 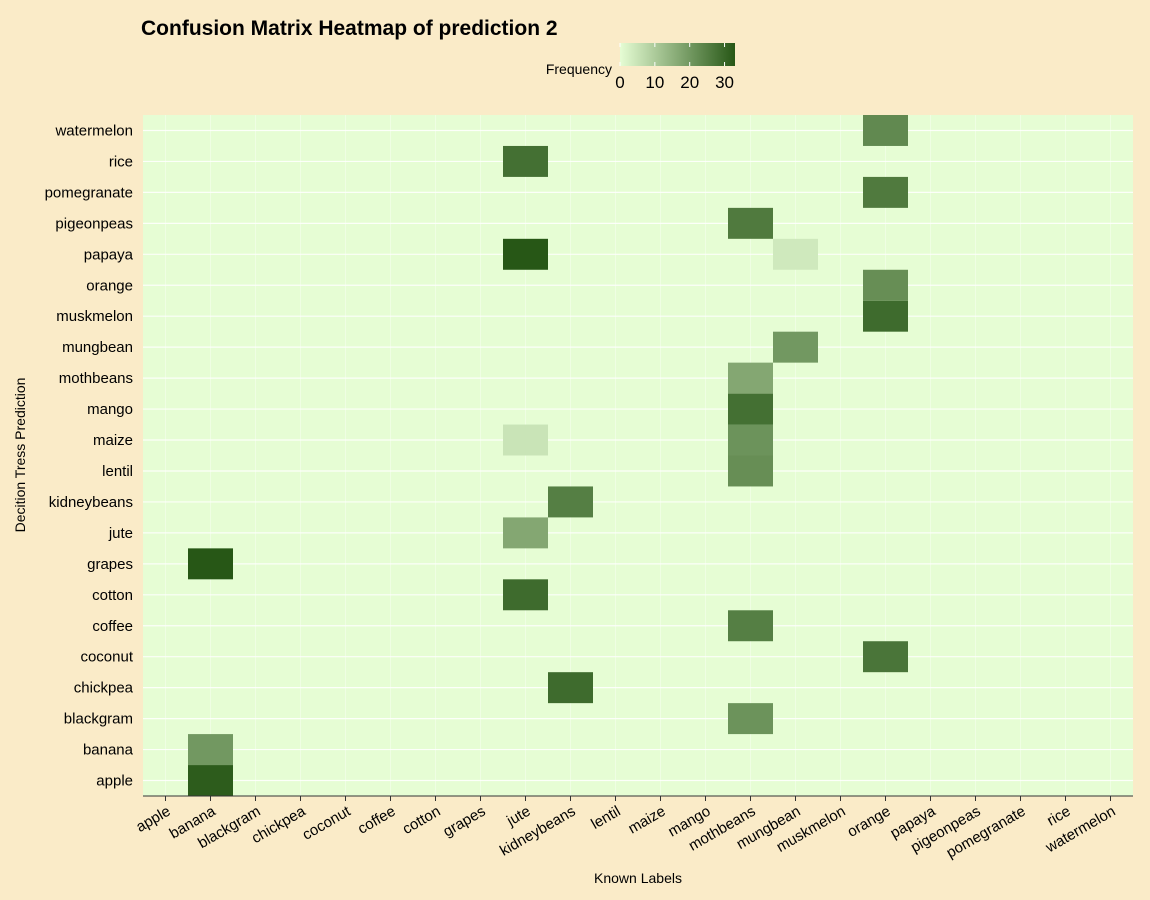 I want to click on legend-color-bar, so click(x=677, y=54).